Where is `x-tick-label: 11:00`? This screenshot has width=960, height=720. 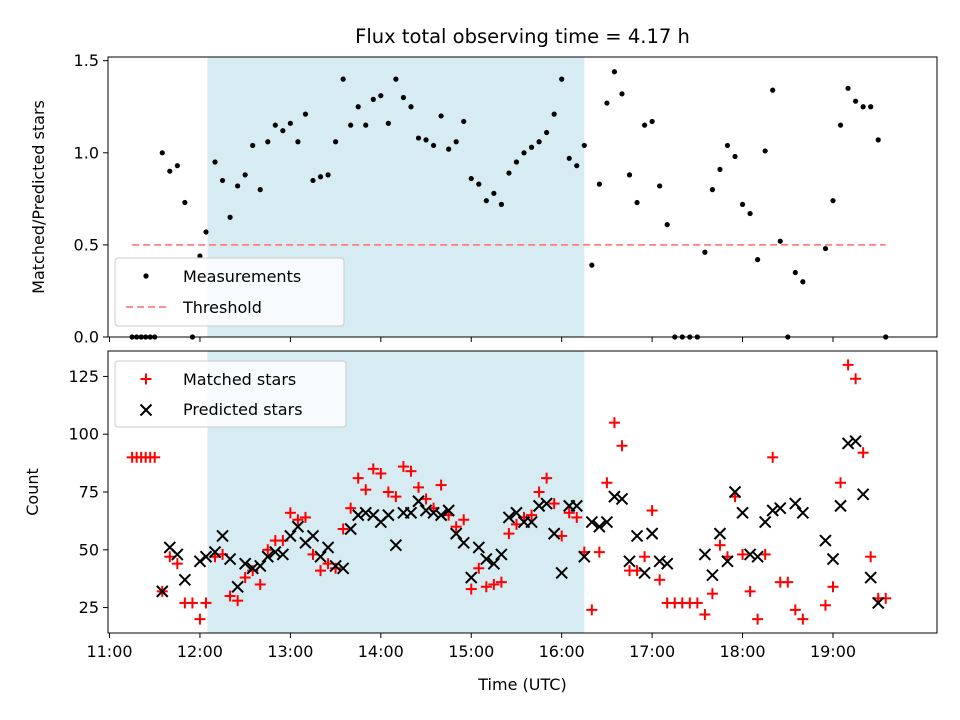 x-tick-label: 11:00 is located at coordinates (109, 651).